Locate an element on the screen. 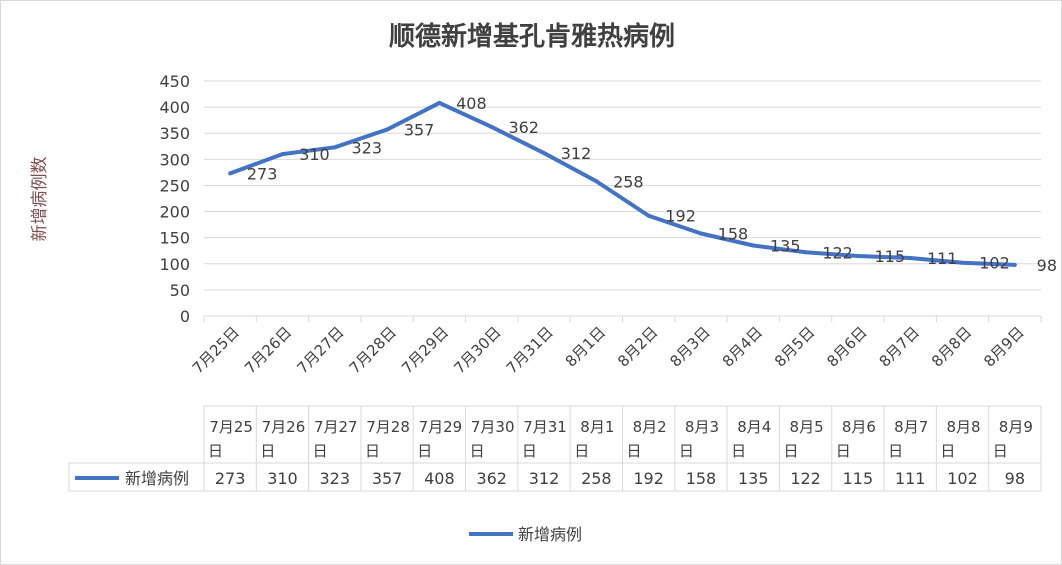 This screenshot has width=1062, height=565. y-tick-label: 350 is located at coordinates (174, 133).